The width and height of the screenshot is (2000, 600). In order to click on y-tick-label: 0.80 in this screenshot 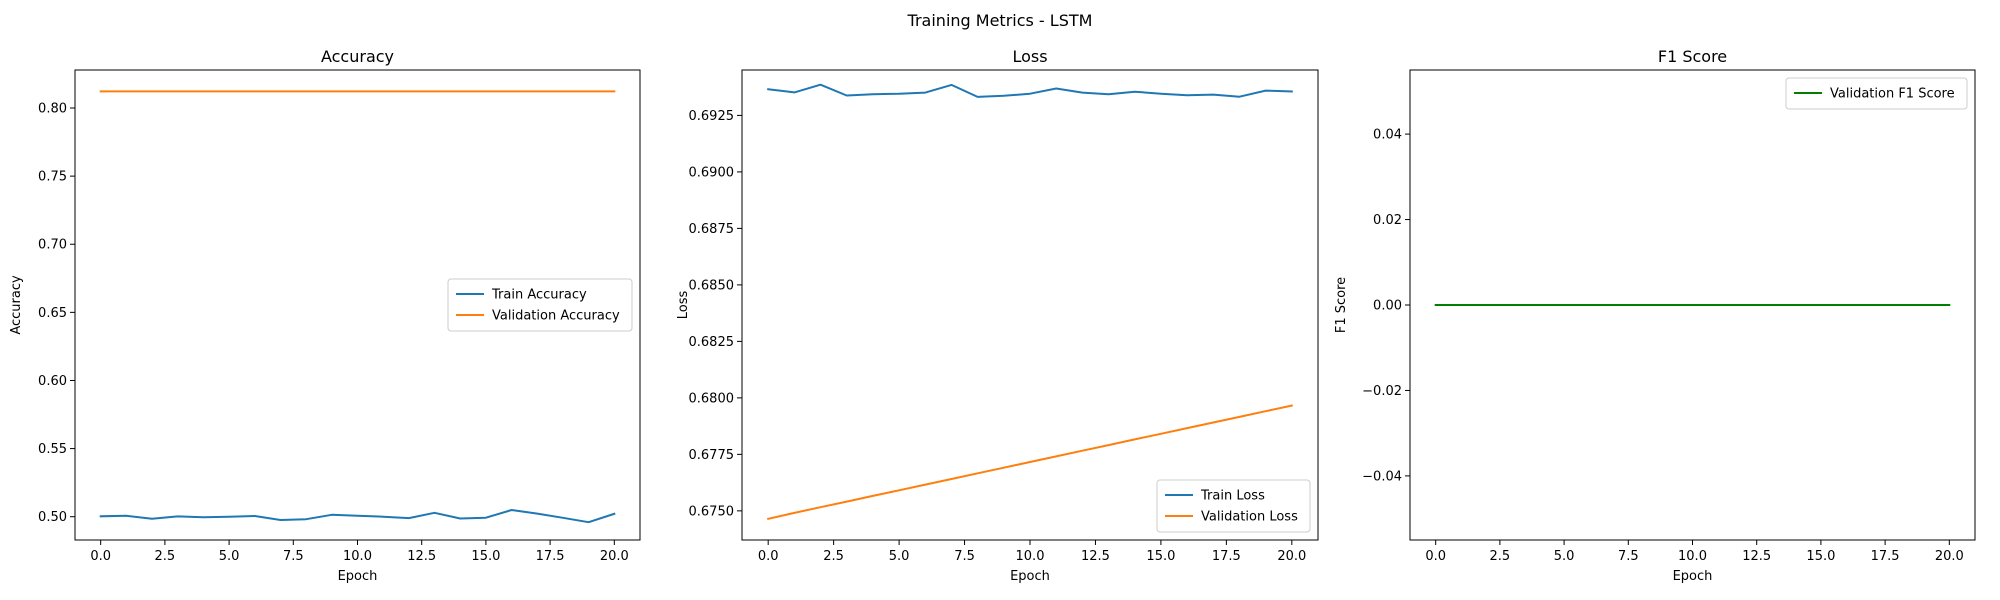, I will do `click(52, 109)`.